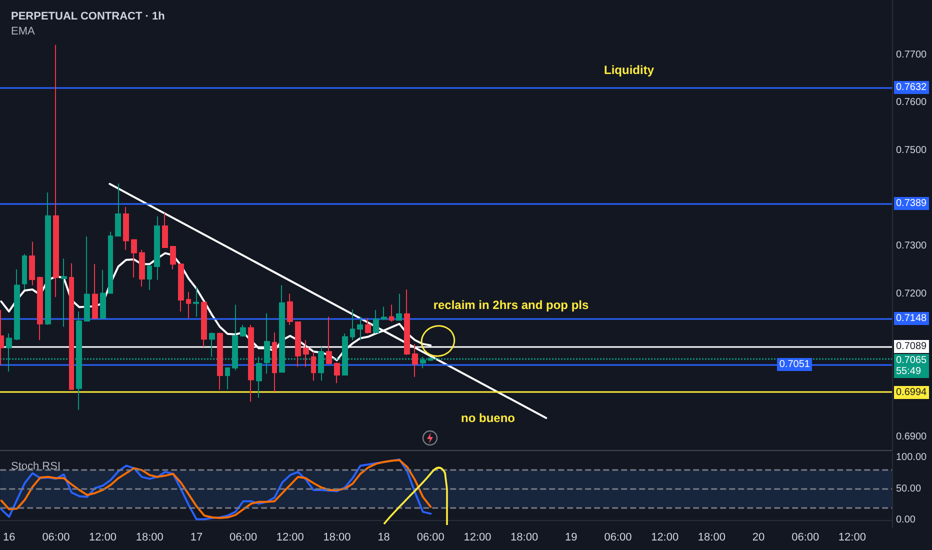 The image size is (932, 550). I want to click on x-tick-label: 20, so click(758, 538).